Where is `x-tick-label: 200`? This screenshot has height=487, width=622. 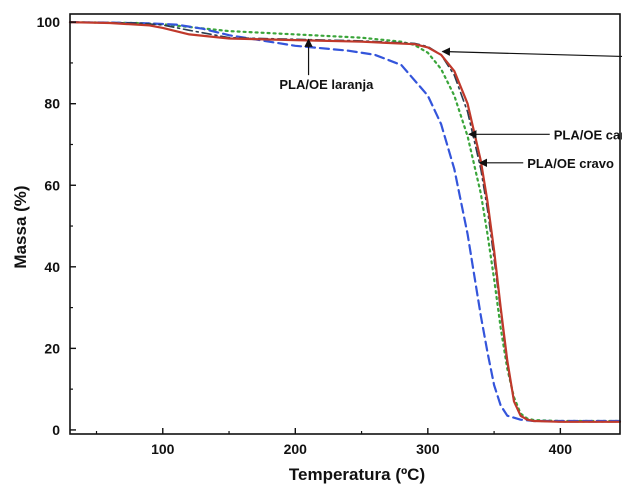
x-tick-label: 200 is located at coordinates (296, 449).